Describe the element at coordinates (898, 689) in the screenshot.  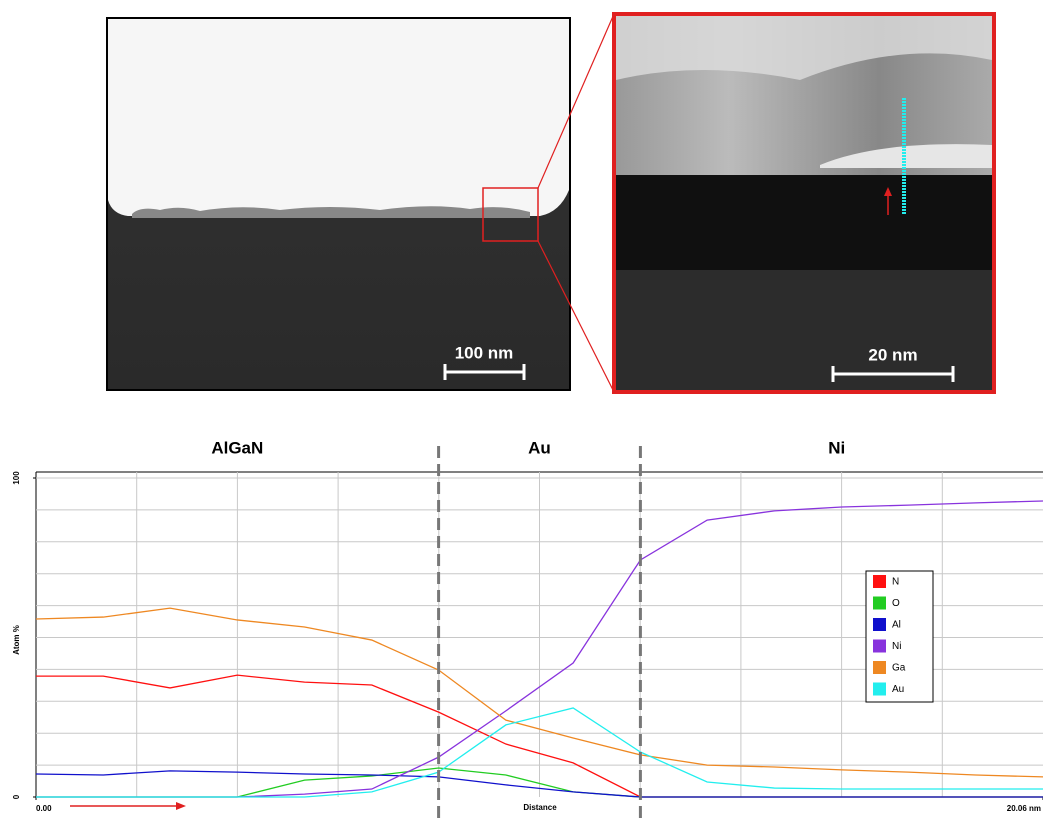
I see `legend-label: Au` at that location.